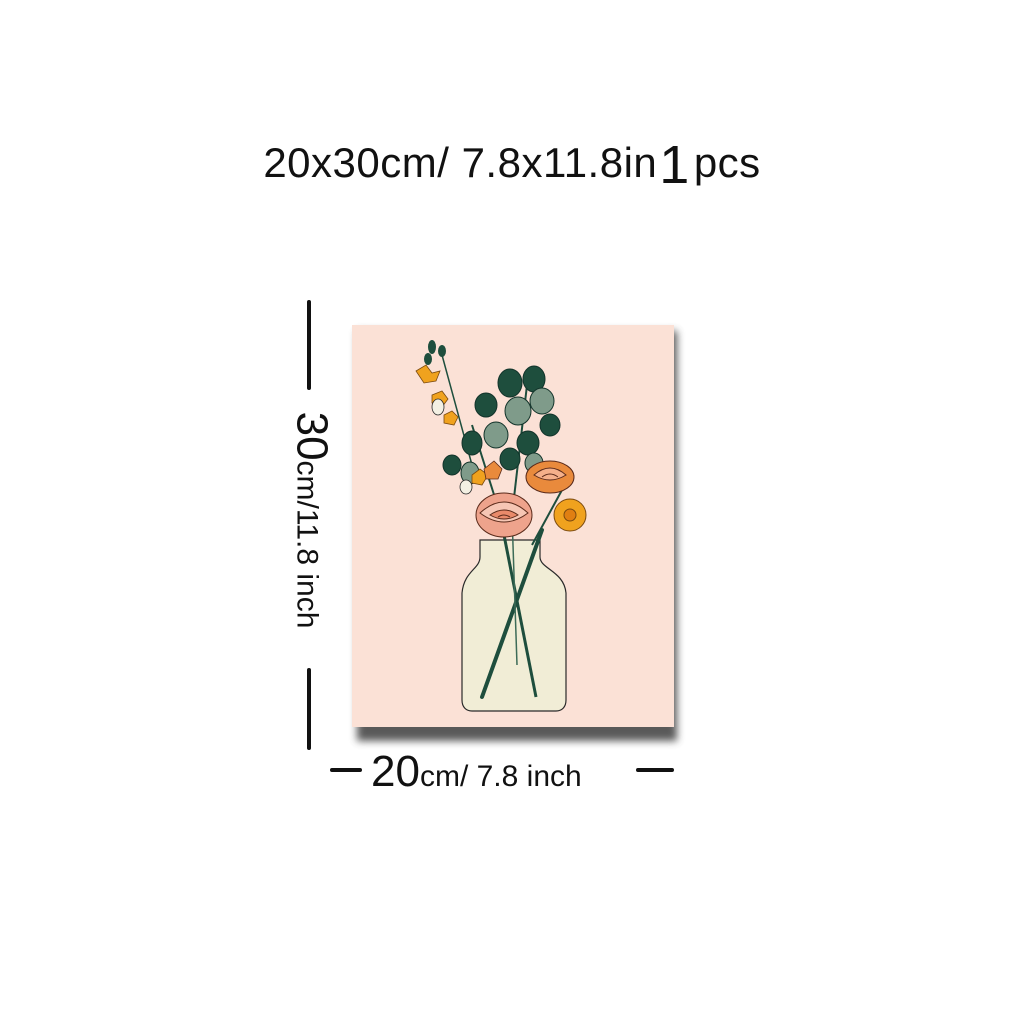 This screenshot has width=1024, height=1024. Describe the element at coordinates (550, 477) in the screenshot. I see `orange-rose` at that location.